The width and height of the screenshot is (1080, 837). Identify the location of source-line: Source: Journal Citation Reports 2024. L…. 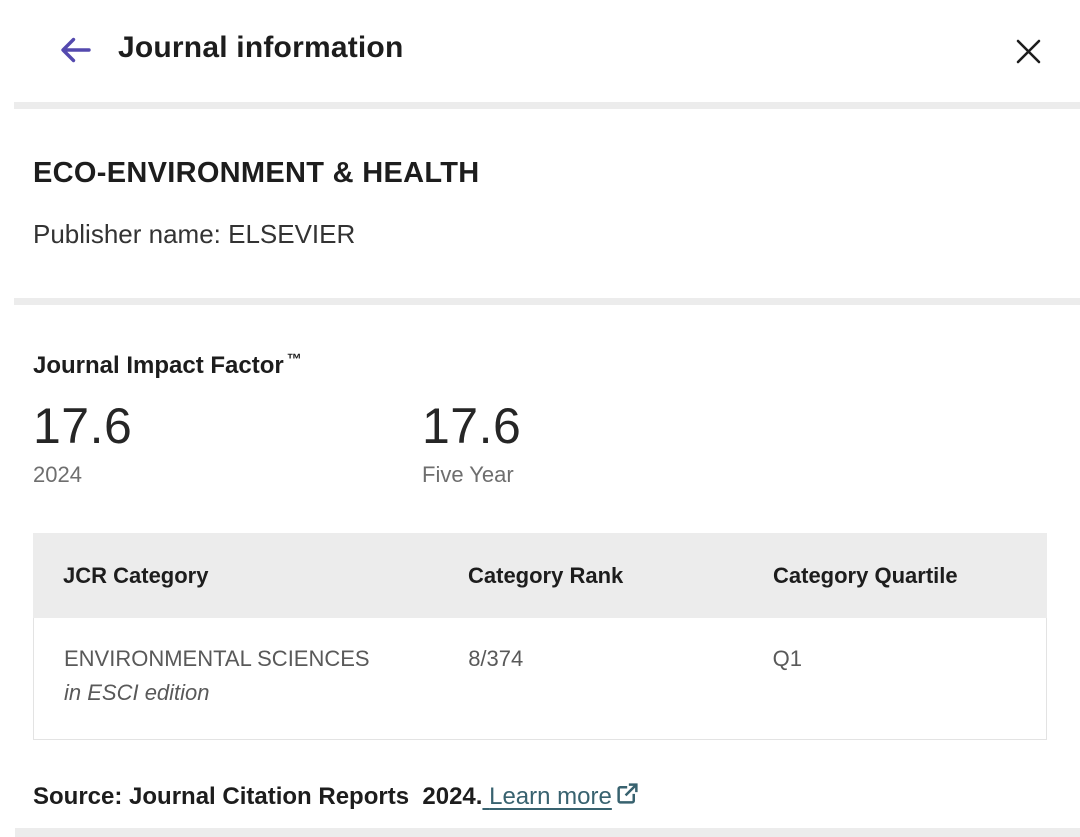
(336, 797).